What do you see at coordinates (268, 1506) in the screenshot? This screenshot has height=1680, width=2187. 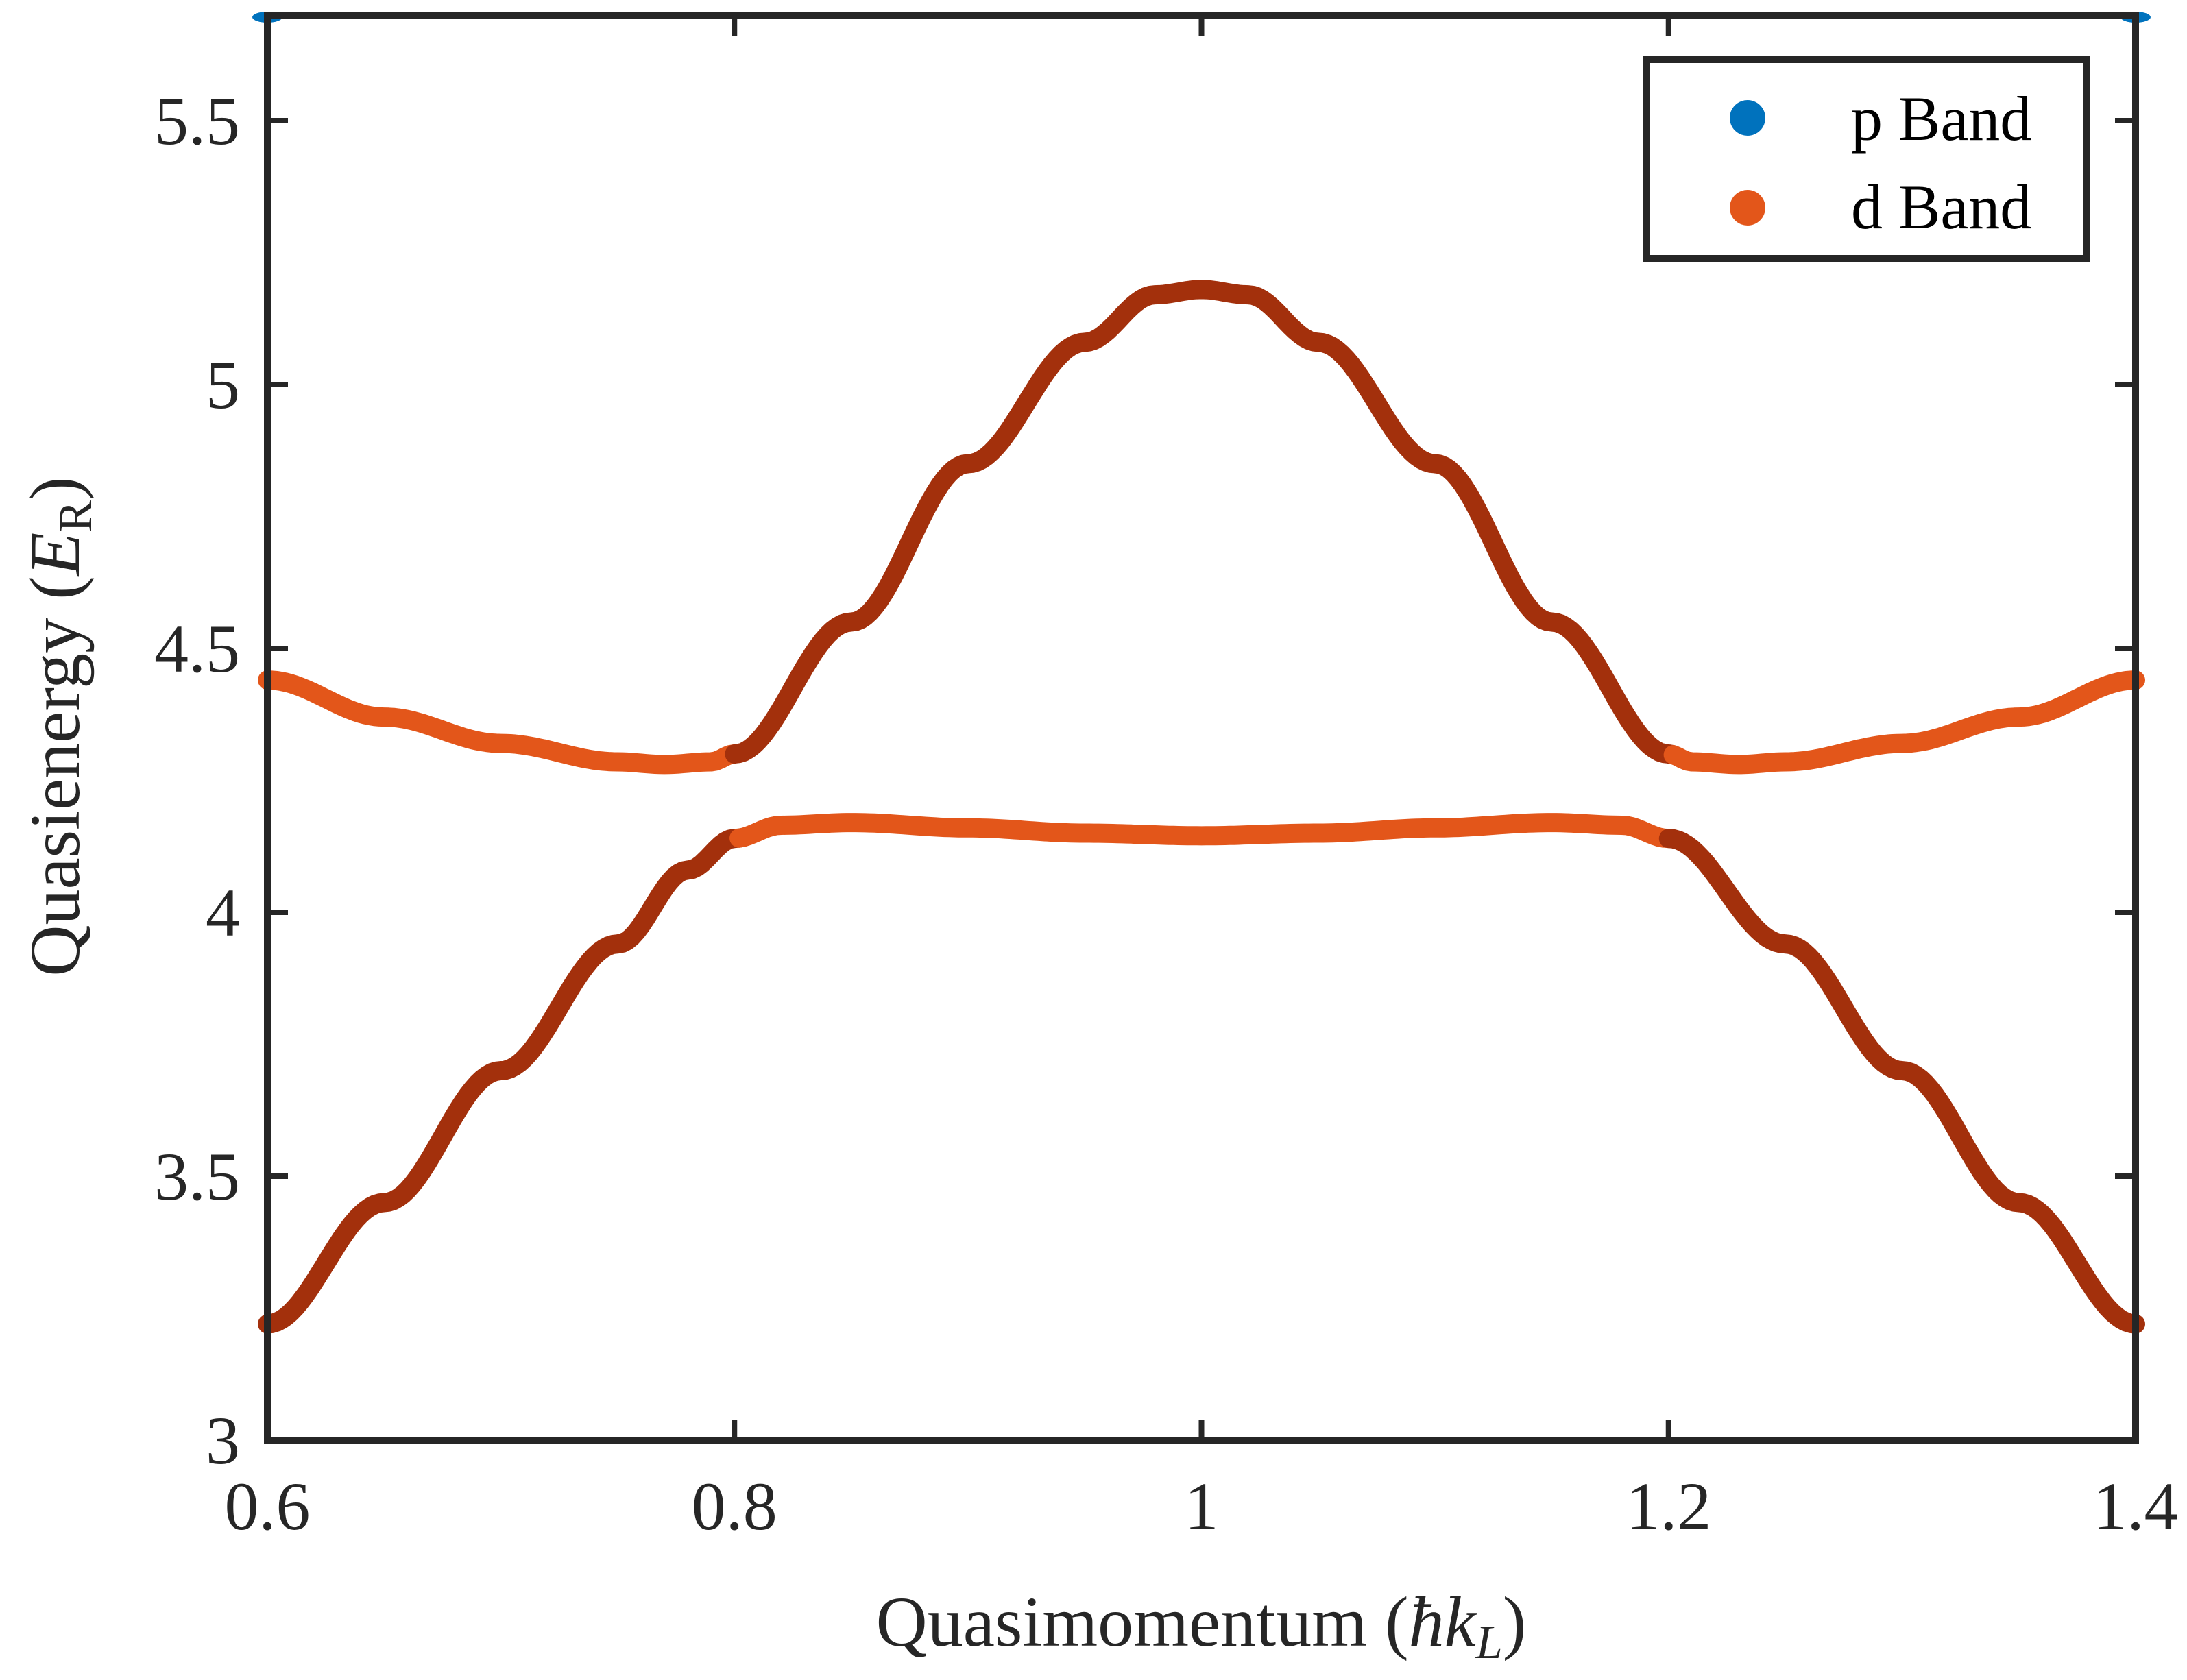 I see `x-tick-label: 0.6` at bounding box center [268, 1506].